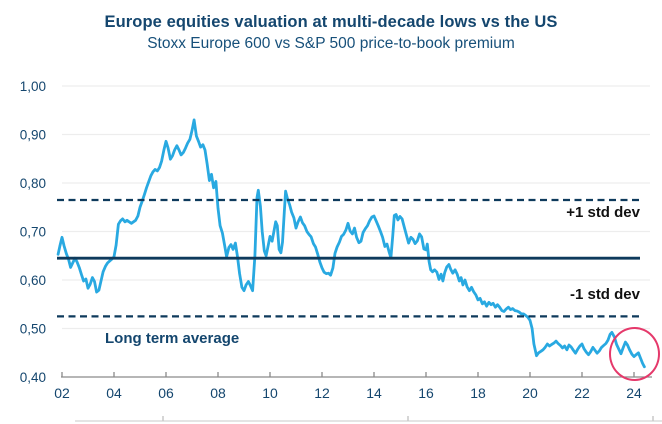 The width and height of the screenshot is (662, 424). Describe the element at coordinates (603, 212) in the screenshot. I see `plus-one-std-dev-label: +1 std dev` at that location.